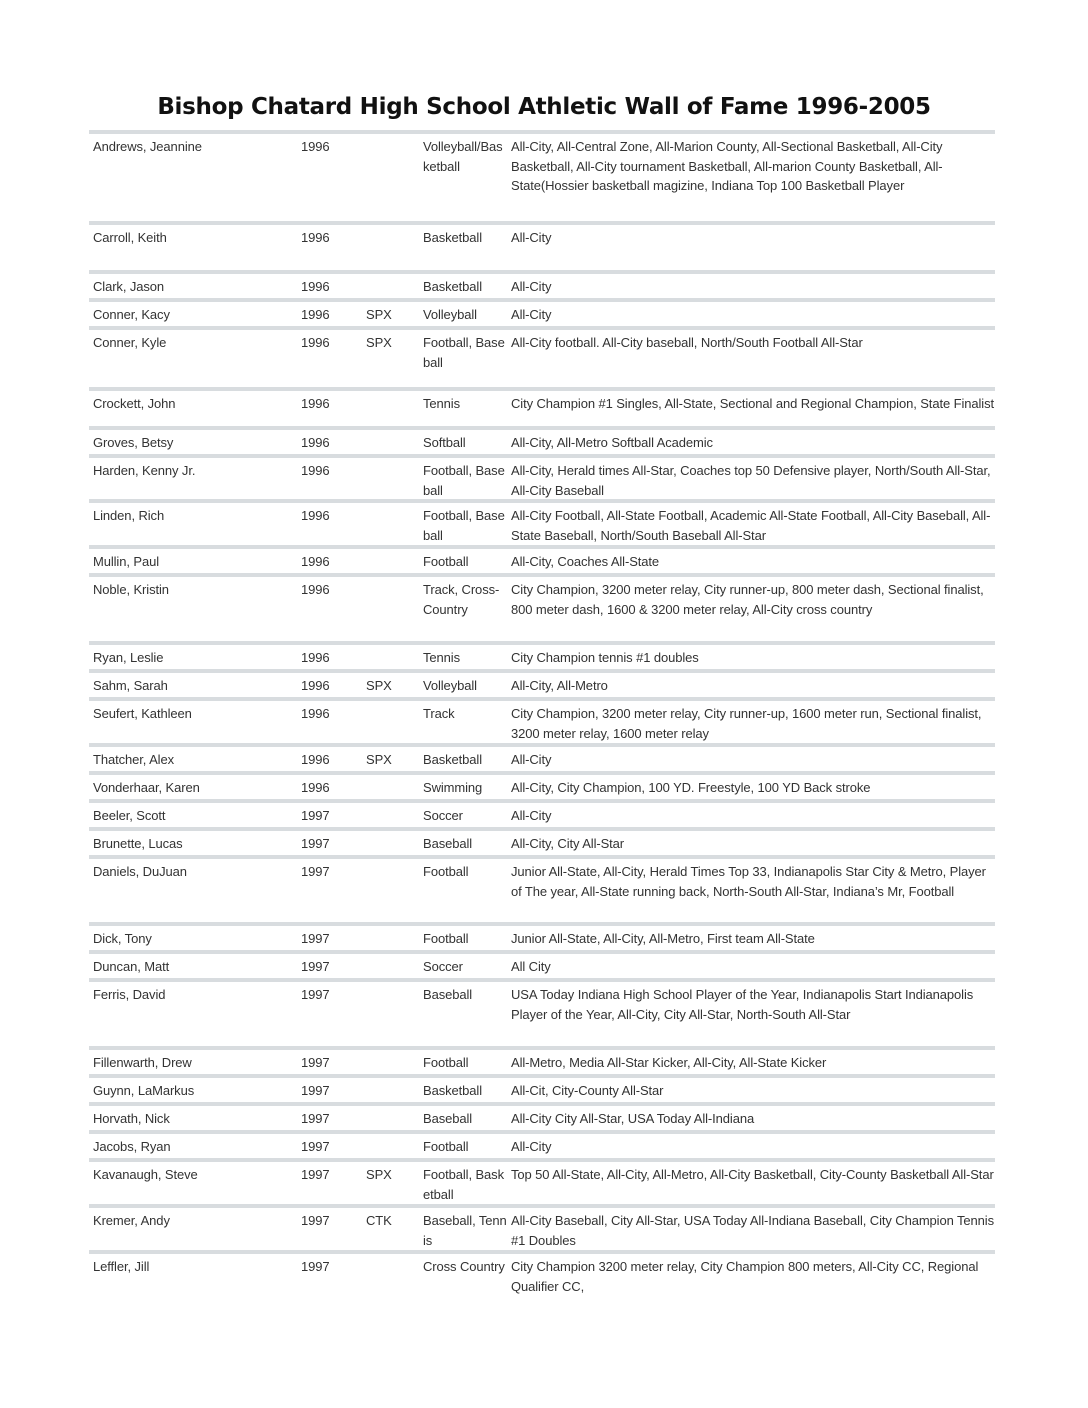  Describe the element at coordinates (585, 561) in the screenshot. I see `cell-honors: All-City, Coaches All-State` at that location.